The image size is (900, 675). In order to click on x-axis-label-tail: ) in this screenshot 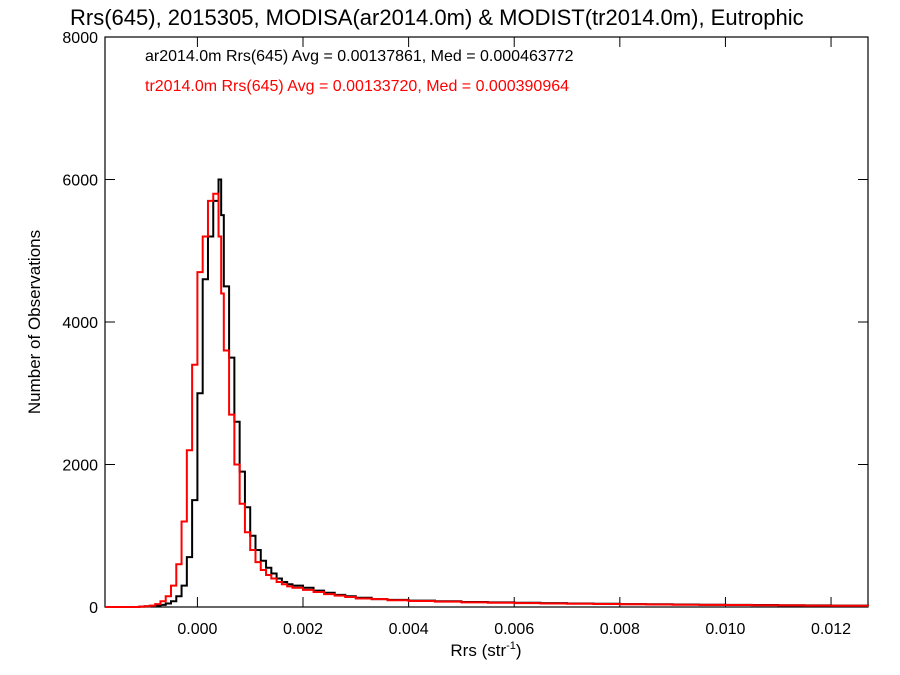, I will do `click(519, 650)`.